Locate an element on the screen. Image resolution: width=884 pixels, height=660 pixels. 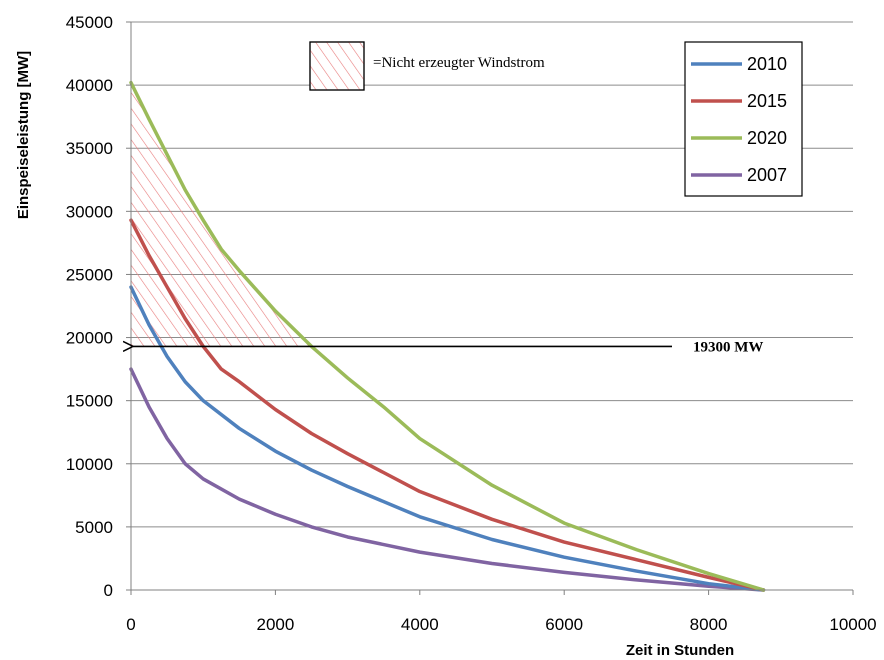
legend-box is located at coordinates (743, 119).